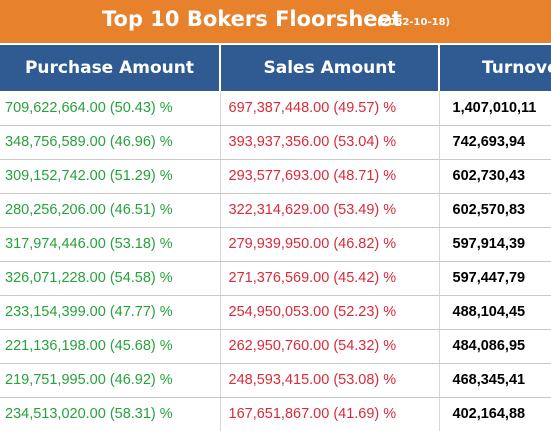  I want to click on title-bar: Top 10 Bokers Floorsheet (2082-10-18), so click(275, 22).